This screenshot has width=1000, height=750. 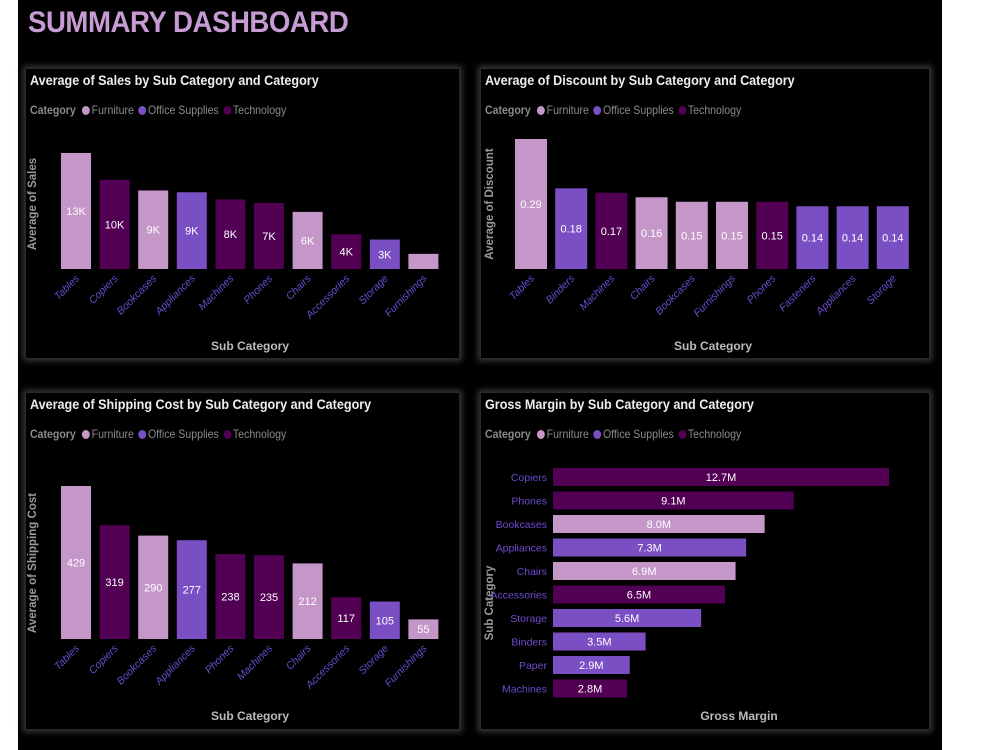 I want to click on bar-paper, so click(x=591, y=665).